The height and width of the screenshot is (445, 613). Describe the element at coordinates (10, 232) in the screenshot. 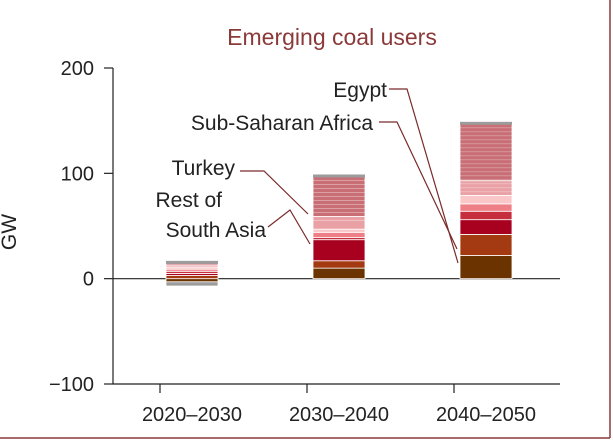

I see `y-axis-label: GW` at that location.